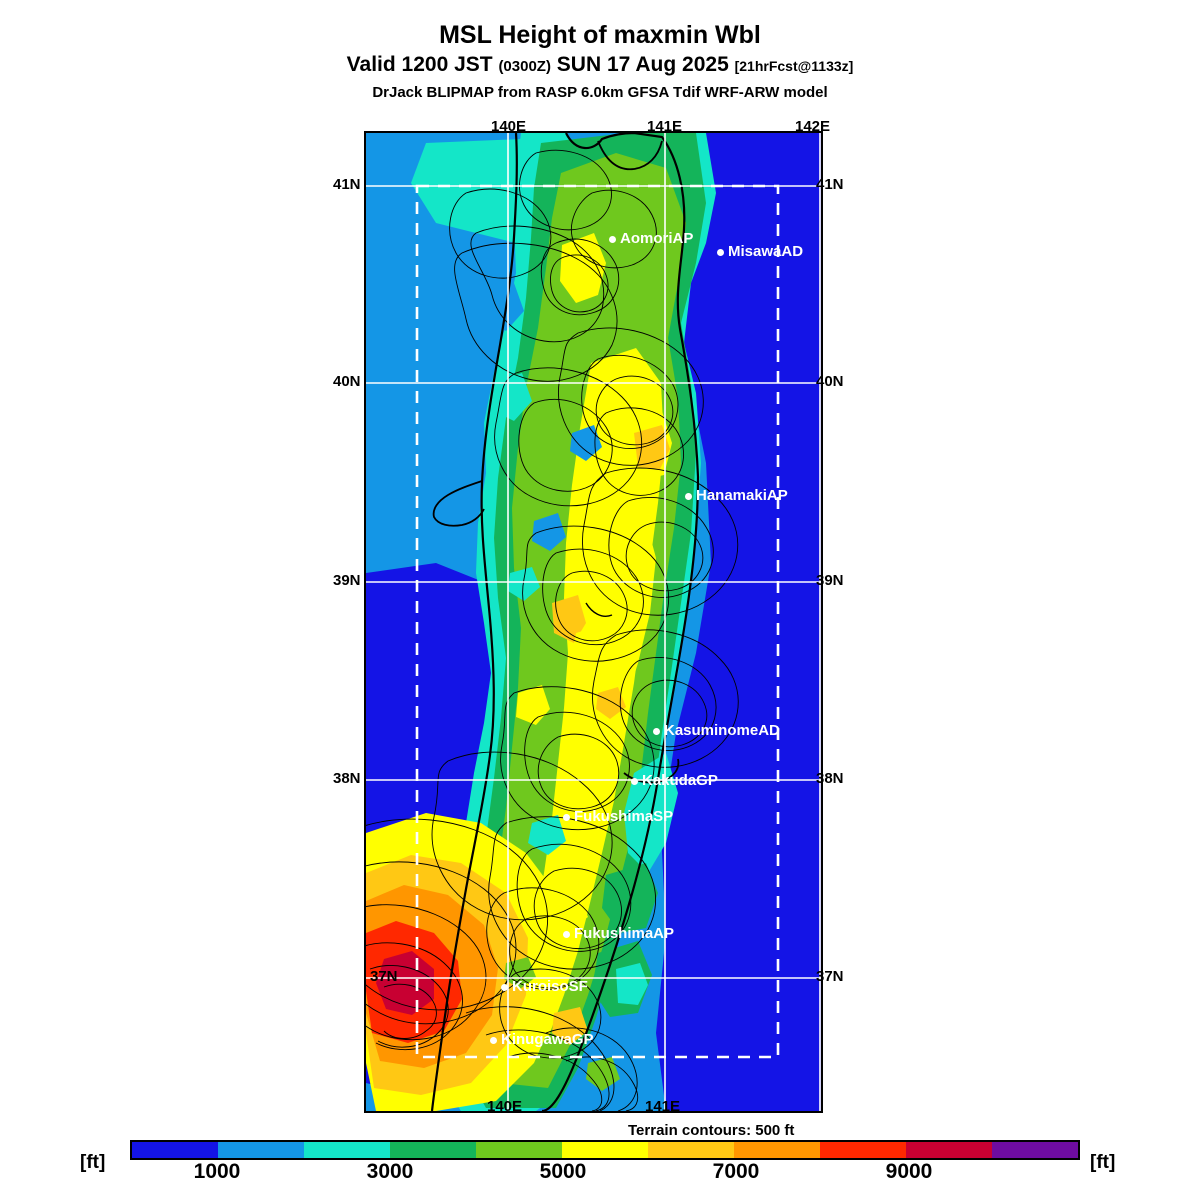 Image resolution: width=1200 pixels, height=1200 pixels. Describe the element at coordinates (663, 1106) in the screenshot. I see `lon-label-bottom-141E: 141E` at that location.